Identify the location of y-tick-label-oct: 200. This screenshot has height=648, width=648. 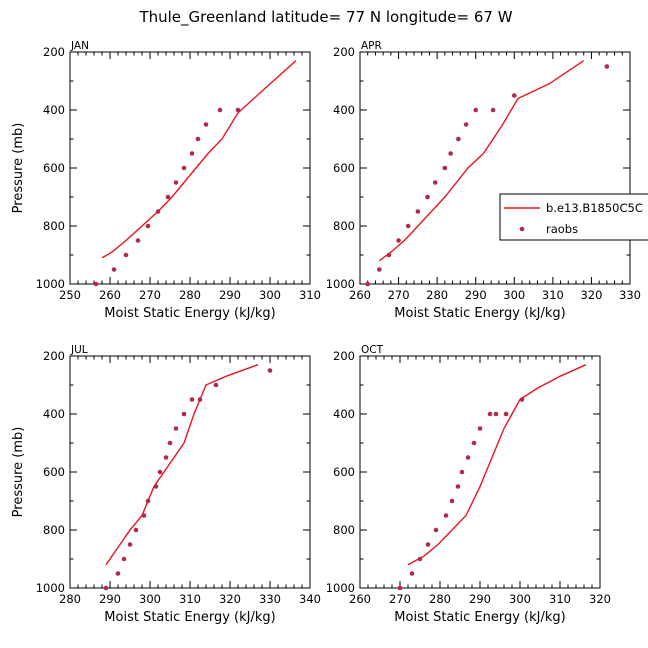
(344, 356).